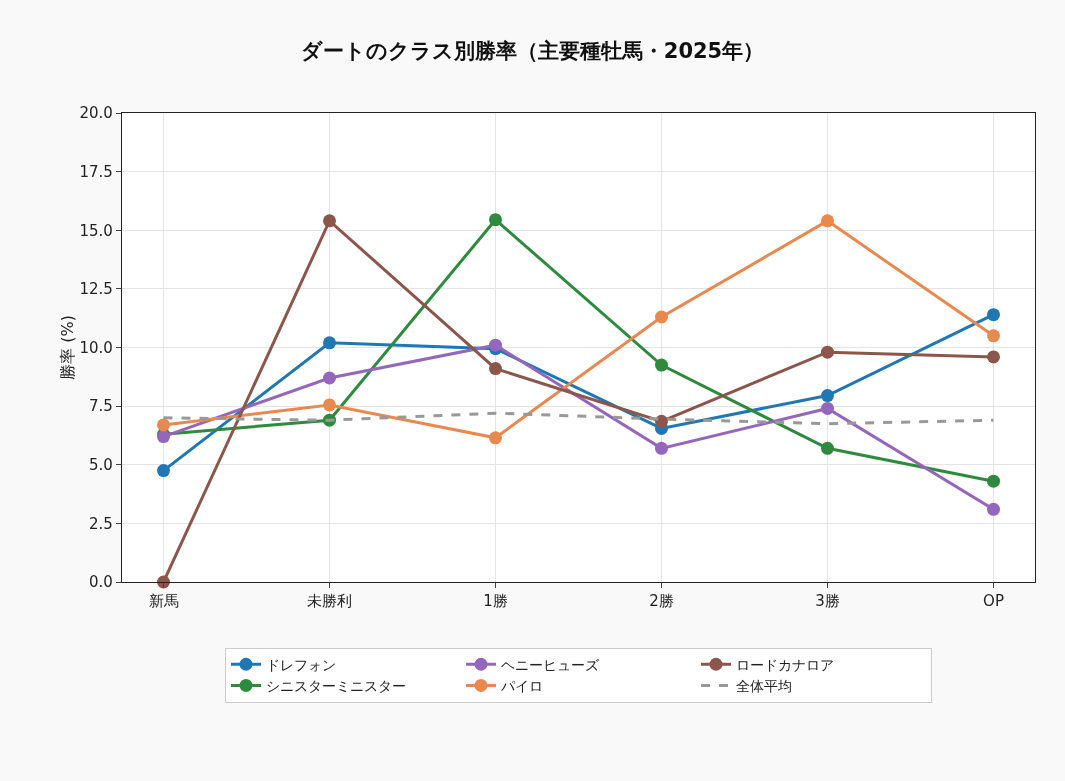 This screenshot has height=781, width=1065. Describe the element at coordinates (661, 601) in the screenshot. I see `x-tick-label: 2勝` at that location.